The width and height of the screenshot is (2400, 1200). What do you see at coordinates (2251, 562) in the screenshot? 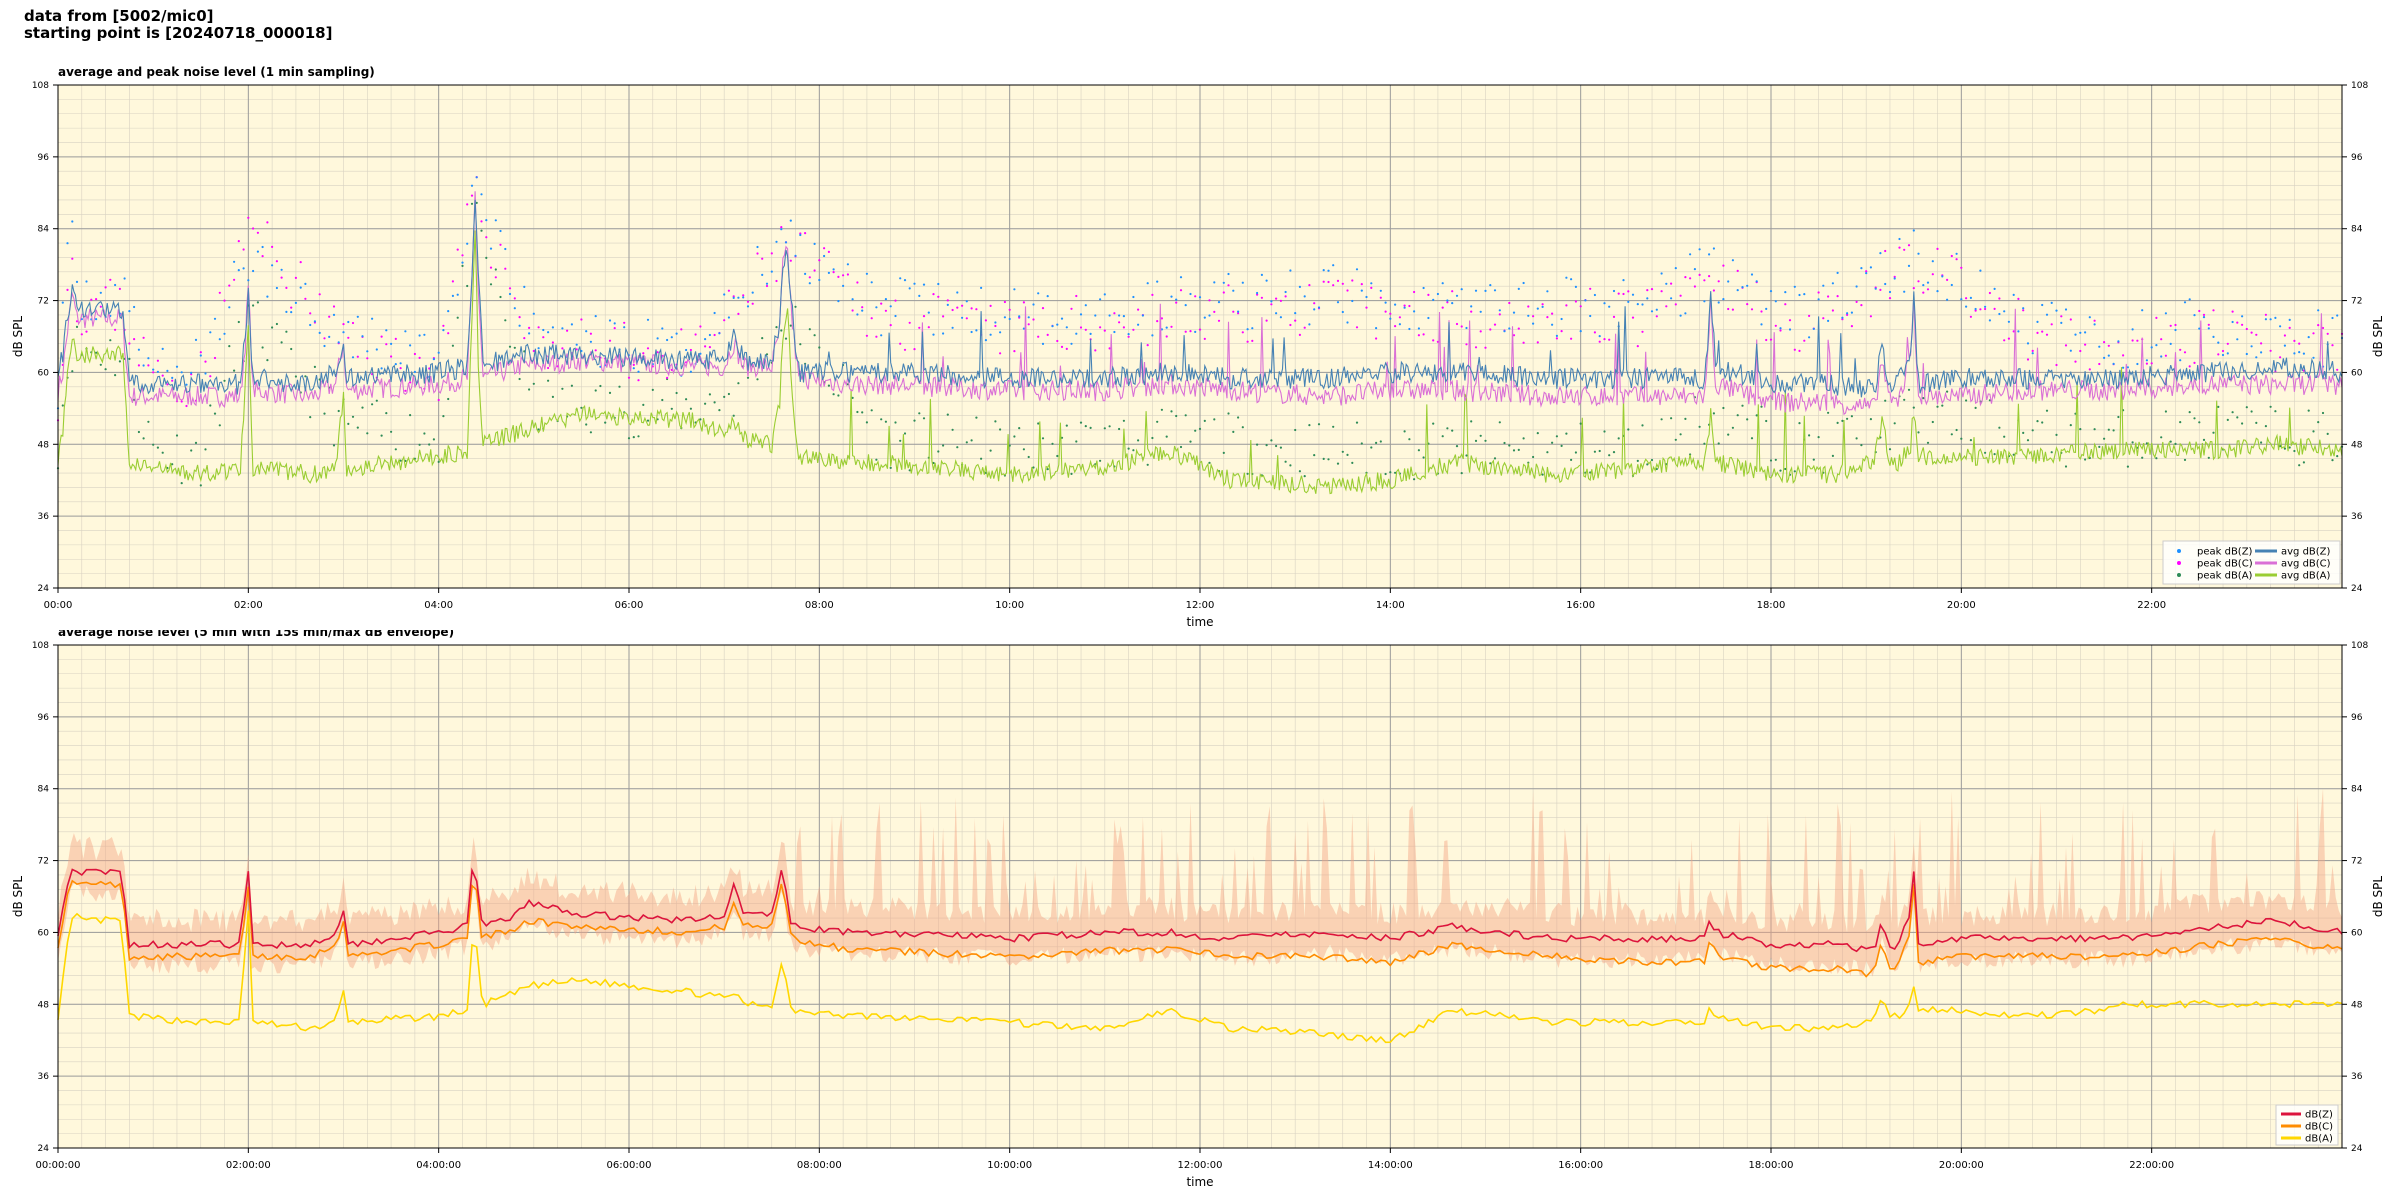
I see `legend-box` at bounding box center [2251, 562].